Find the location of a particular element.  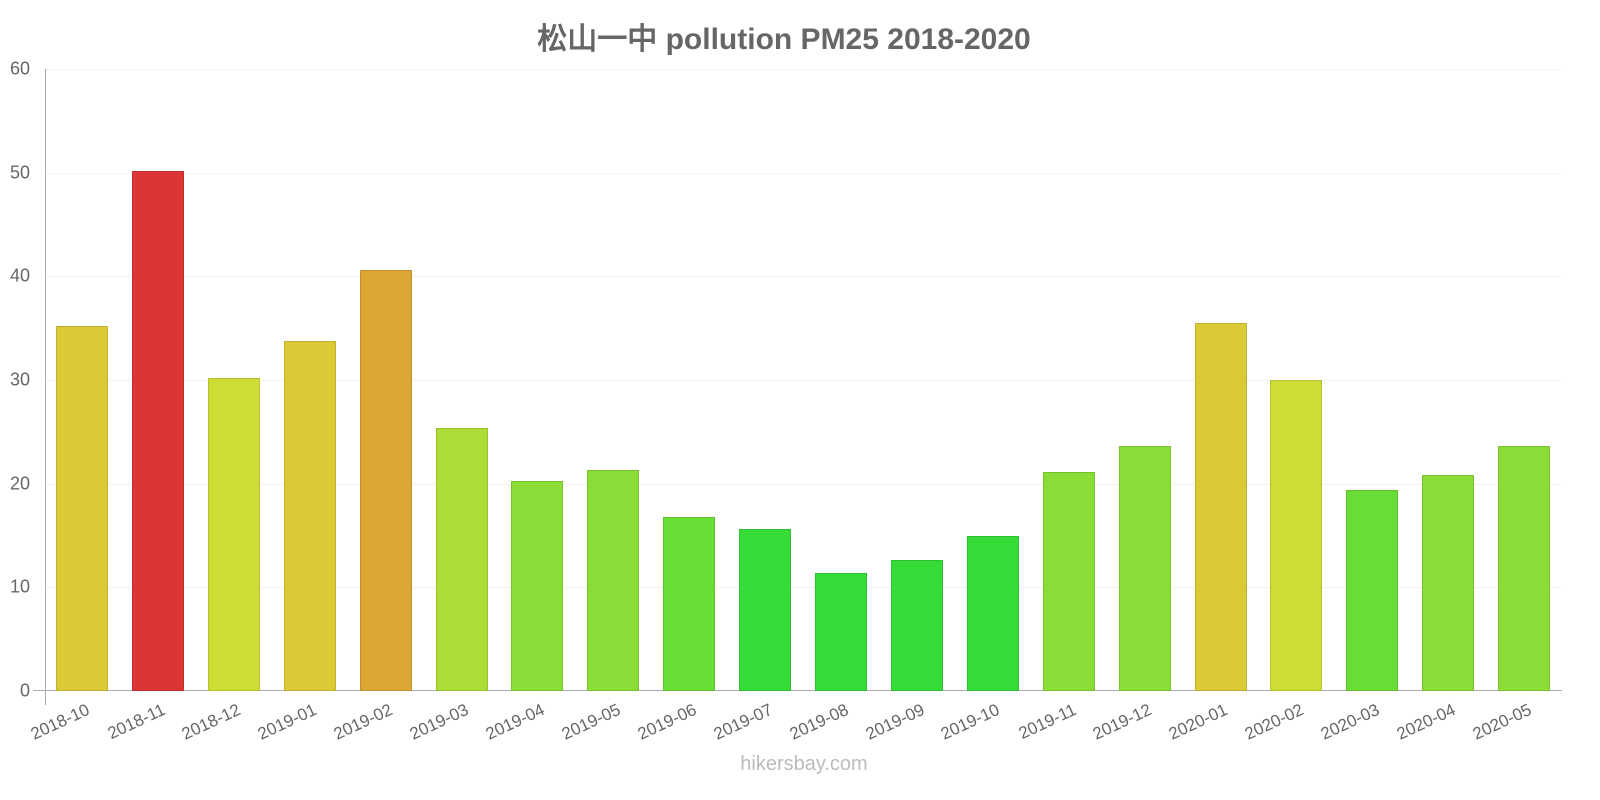

x-tick-label: 2019-09 is located at coordinates (894, 722).